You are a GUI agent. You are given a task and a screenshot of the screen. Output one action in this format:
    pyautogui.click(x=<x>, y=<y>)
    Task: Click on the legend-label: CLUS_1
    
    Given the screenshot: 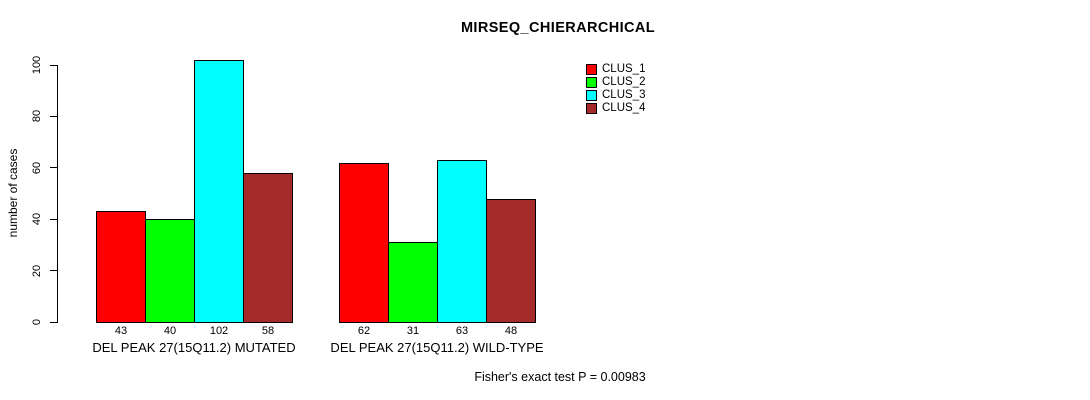 What is the action you would take?
    pyautogui.click(x=624, y=69)
    